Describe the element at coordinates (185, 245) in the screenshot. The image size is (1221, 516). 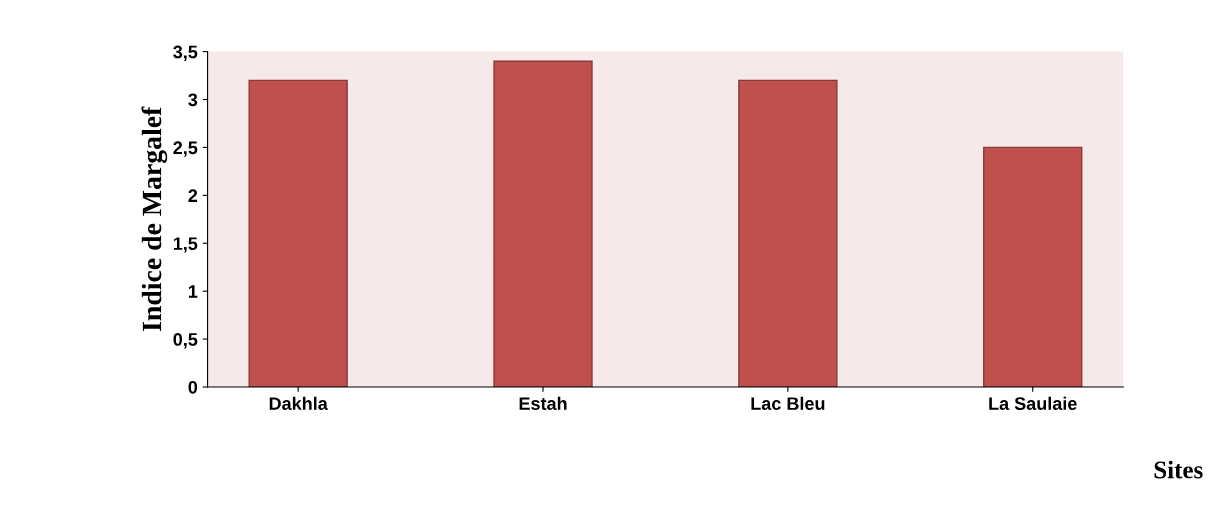
I see `y-tick-label: 1,5` at that location.